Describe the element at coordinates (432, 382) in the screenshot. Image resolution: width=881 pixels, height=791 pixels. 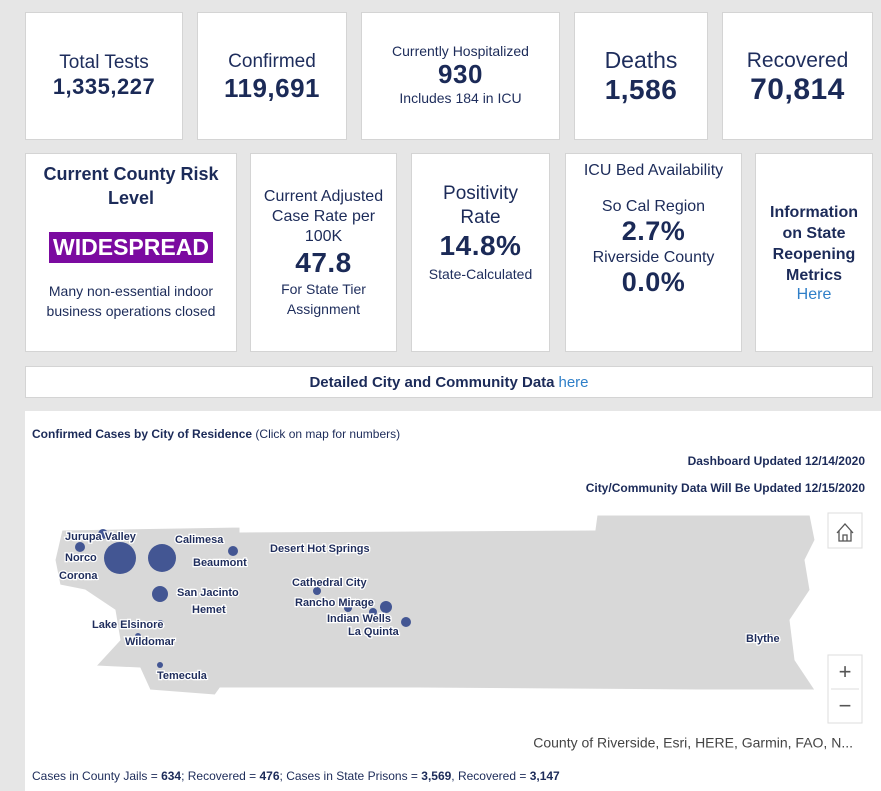
I see `banner-text: Detailed City and Community Data` at that location.